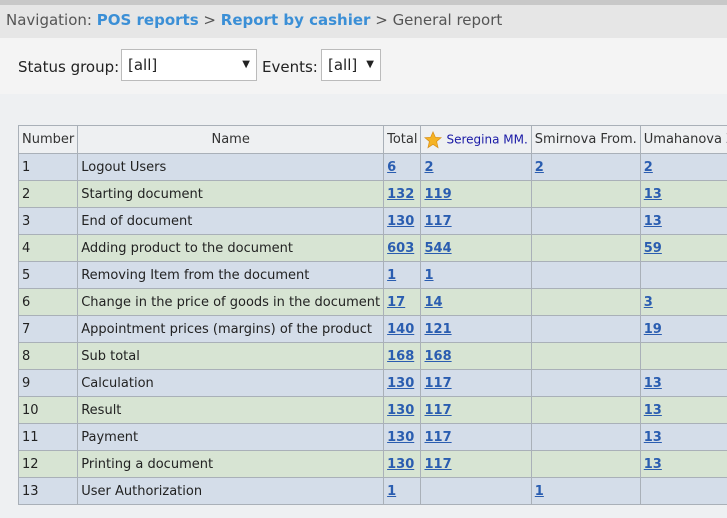 The image size is (727, 518). Describe the element at coordinates (400, 329) in the screenshot. I see `count-link: 140` at that location.